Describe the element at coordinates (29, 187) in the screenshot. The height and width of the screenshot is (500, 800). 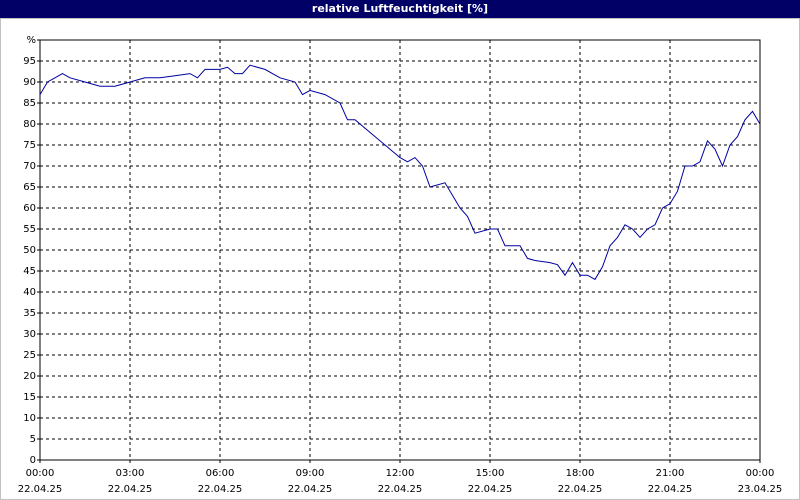
I see `y-tick-label: 65` at that location.